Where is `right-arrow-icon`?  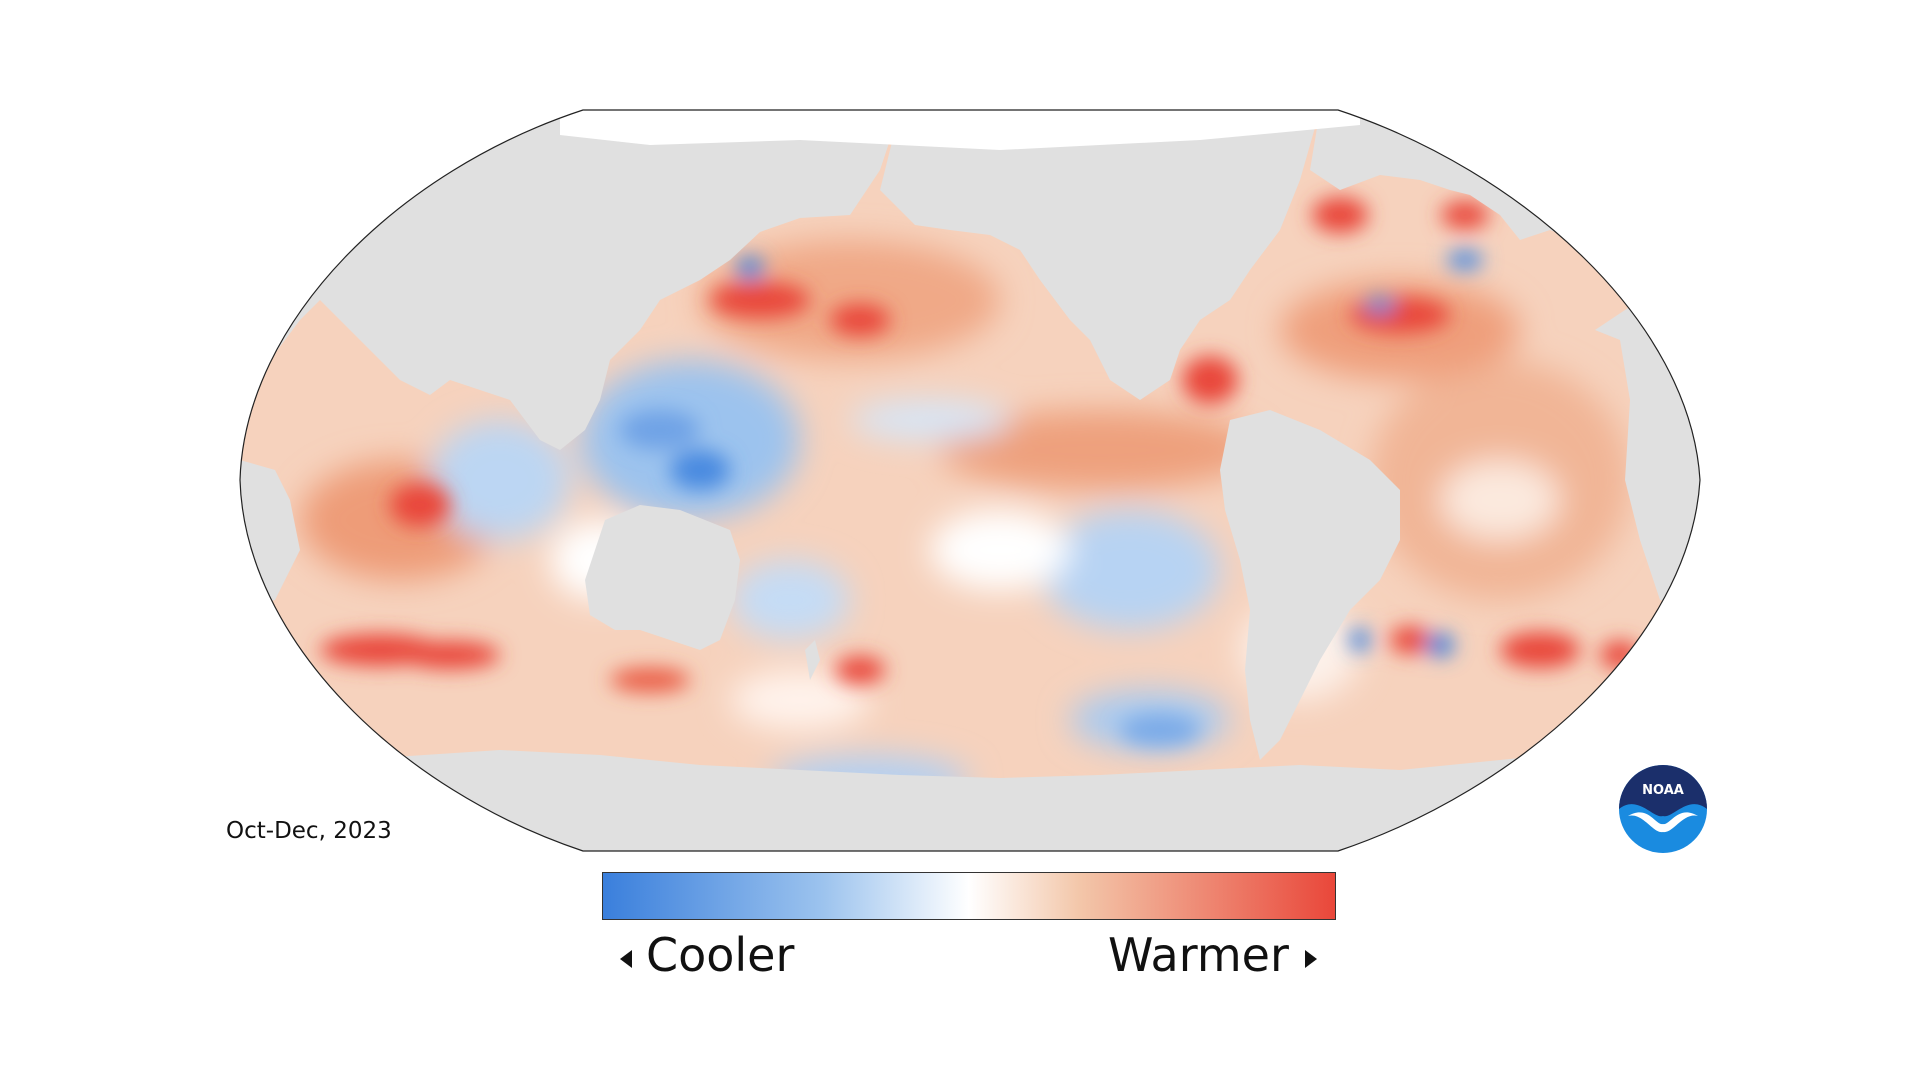 right-arrow-icon is located at coordinates (1310, 958).